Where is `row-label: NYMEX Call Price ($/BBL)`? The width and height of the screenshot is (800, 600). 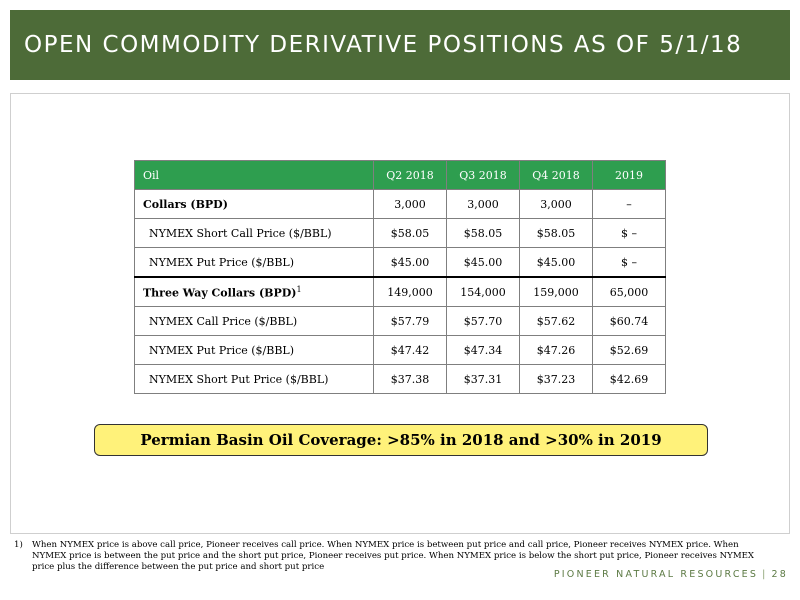
row-label: NYMEX Call Price ($/BBL) is located at coordinates (254, 321).